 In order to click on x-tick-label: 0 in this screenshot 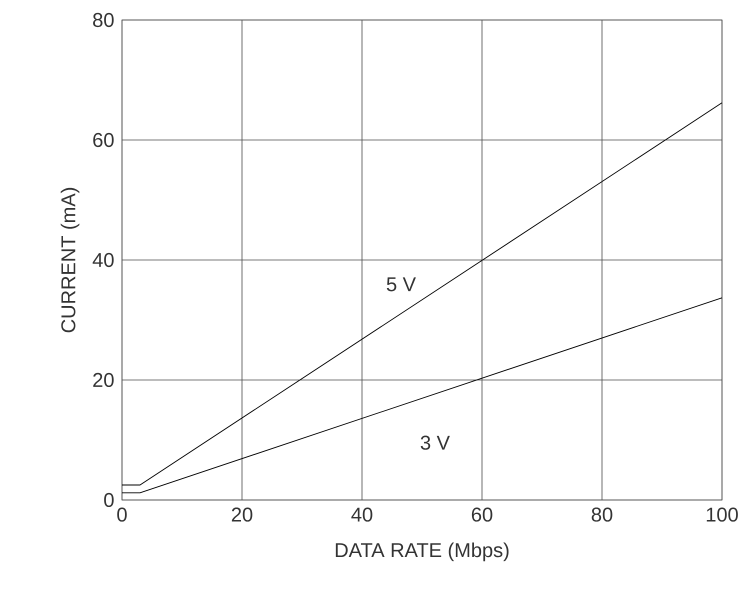, I will do `click(122, 515)`.